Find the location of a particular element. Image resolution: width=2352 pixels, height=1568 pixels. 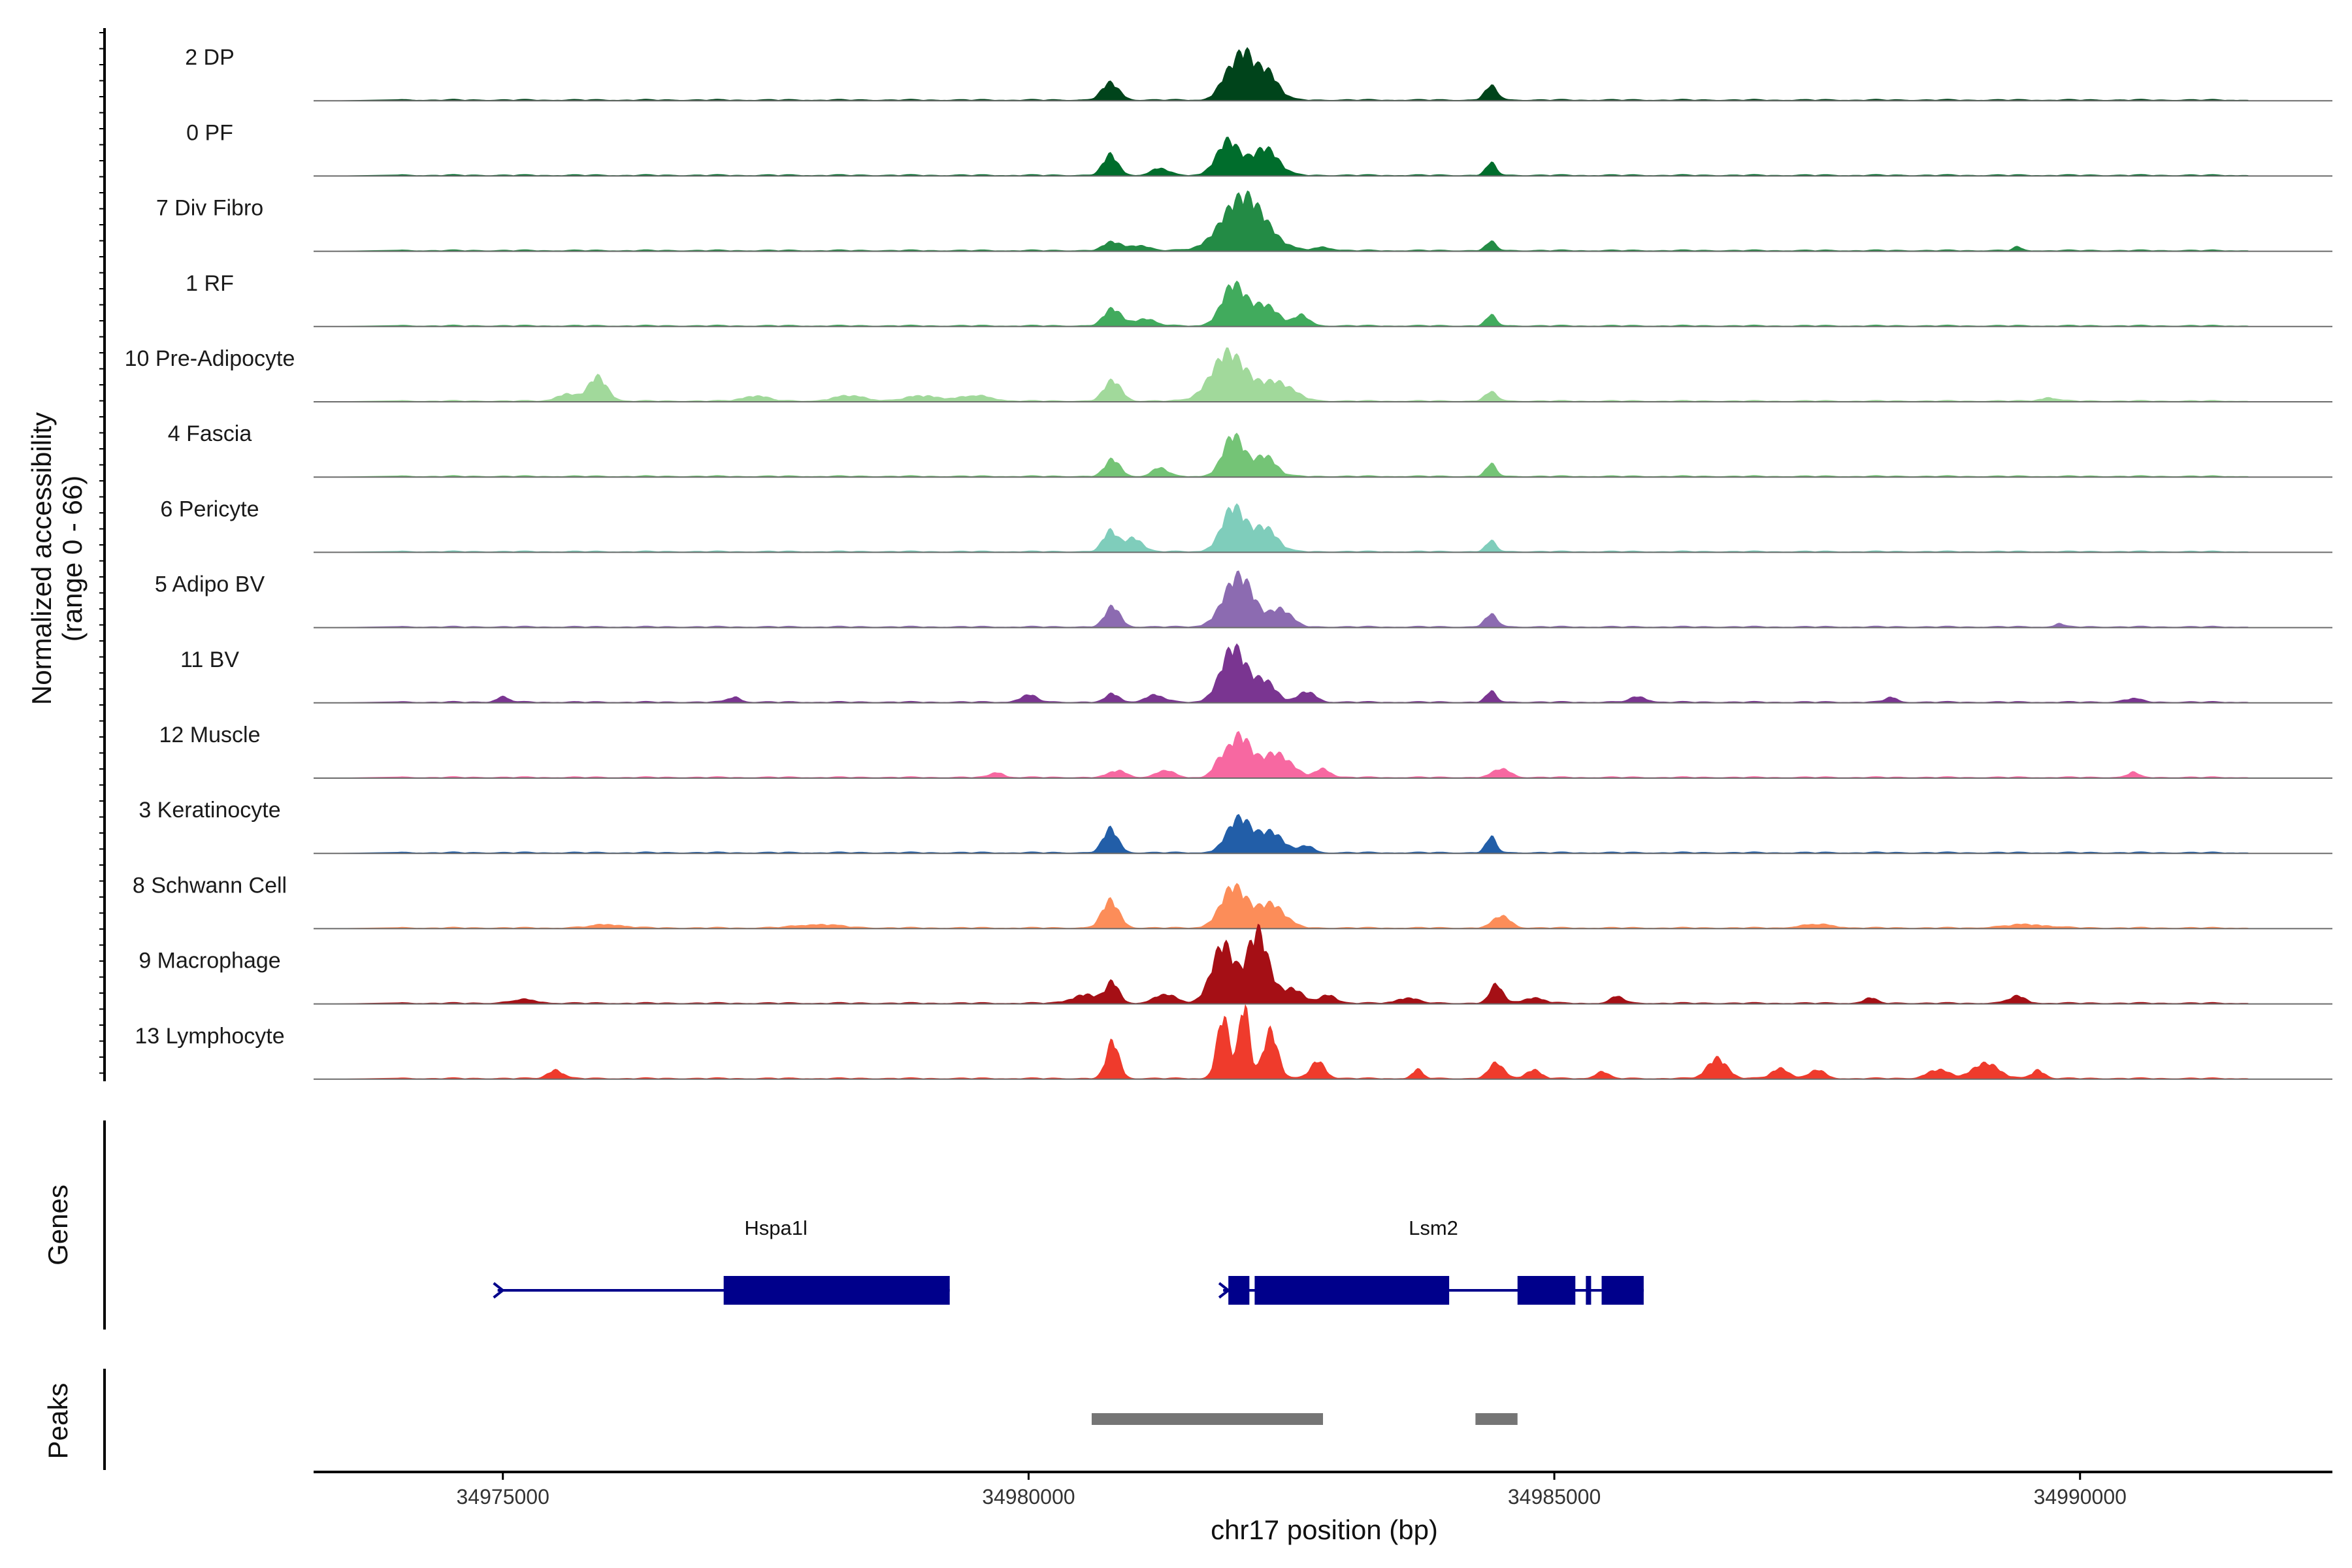

track-label: 10 Pre-Adipocyte is located at coordinates (210, 358).